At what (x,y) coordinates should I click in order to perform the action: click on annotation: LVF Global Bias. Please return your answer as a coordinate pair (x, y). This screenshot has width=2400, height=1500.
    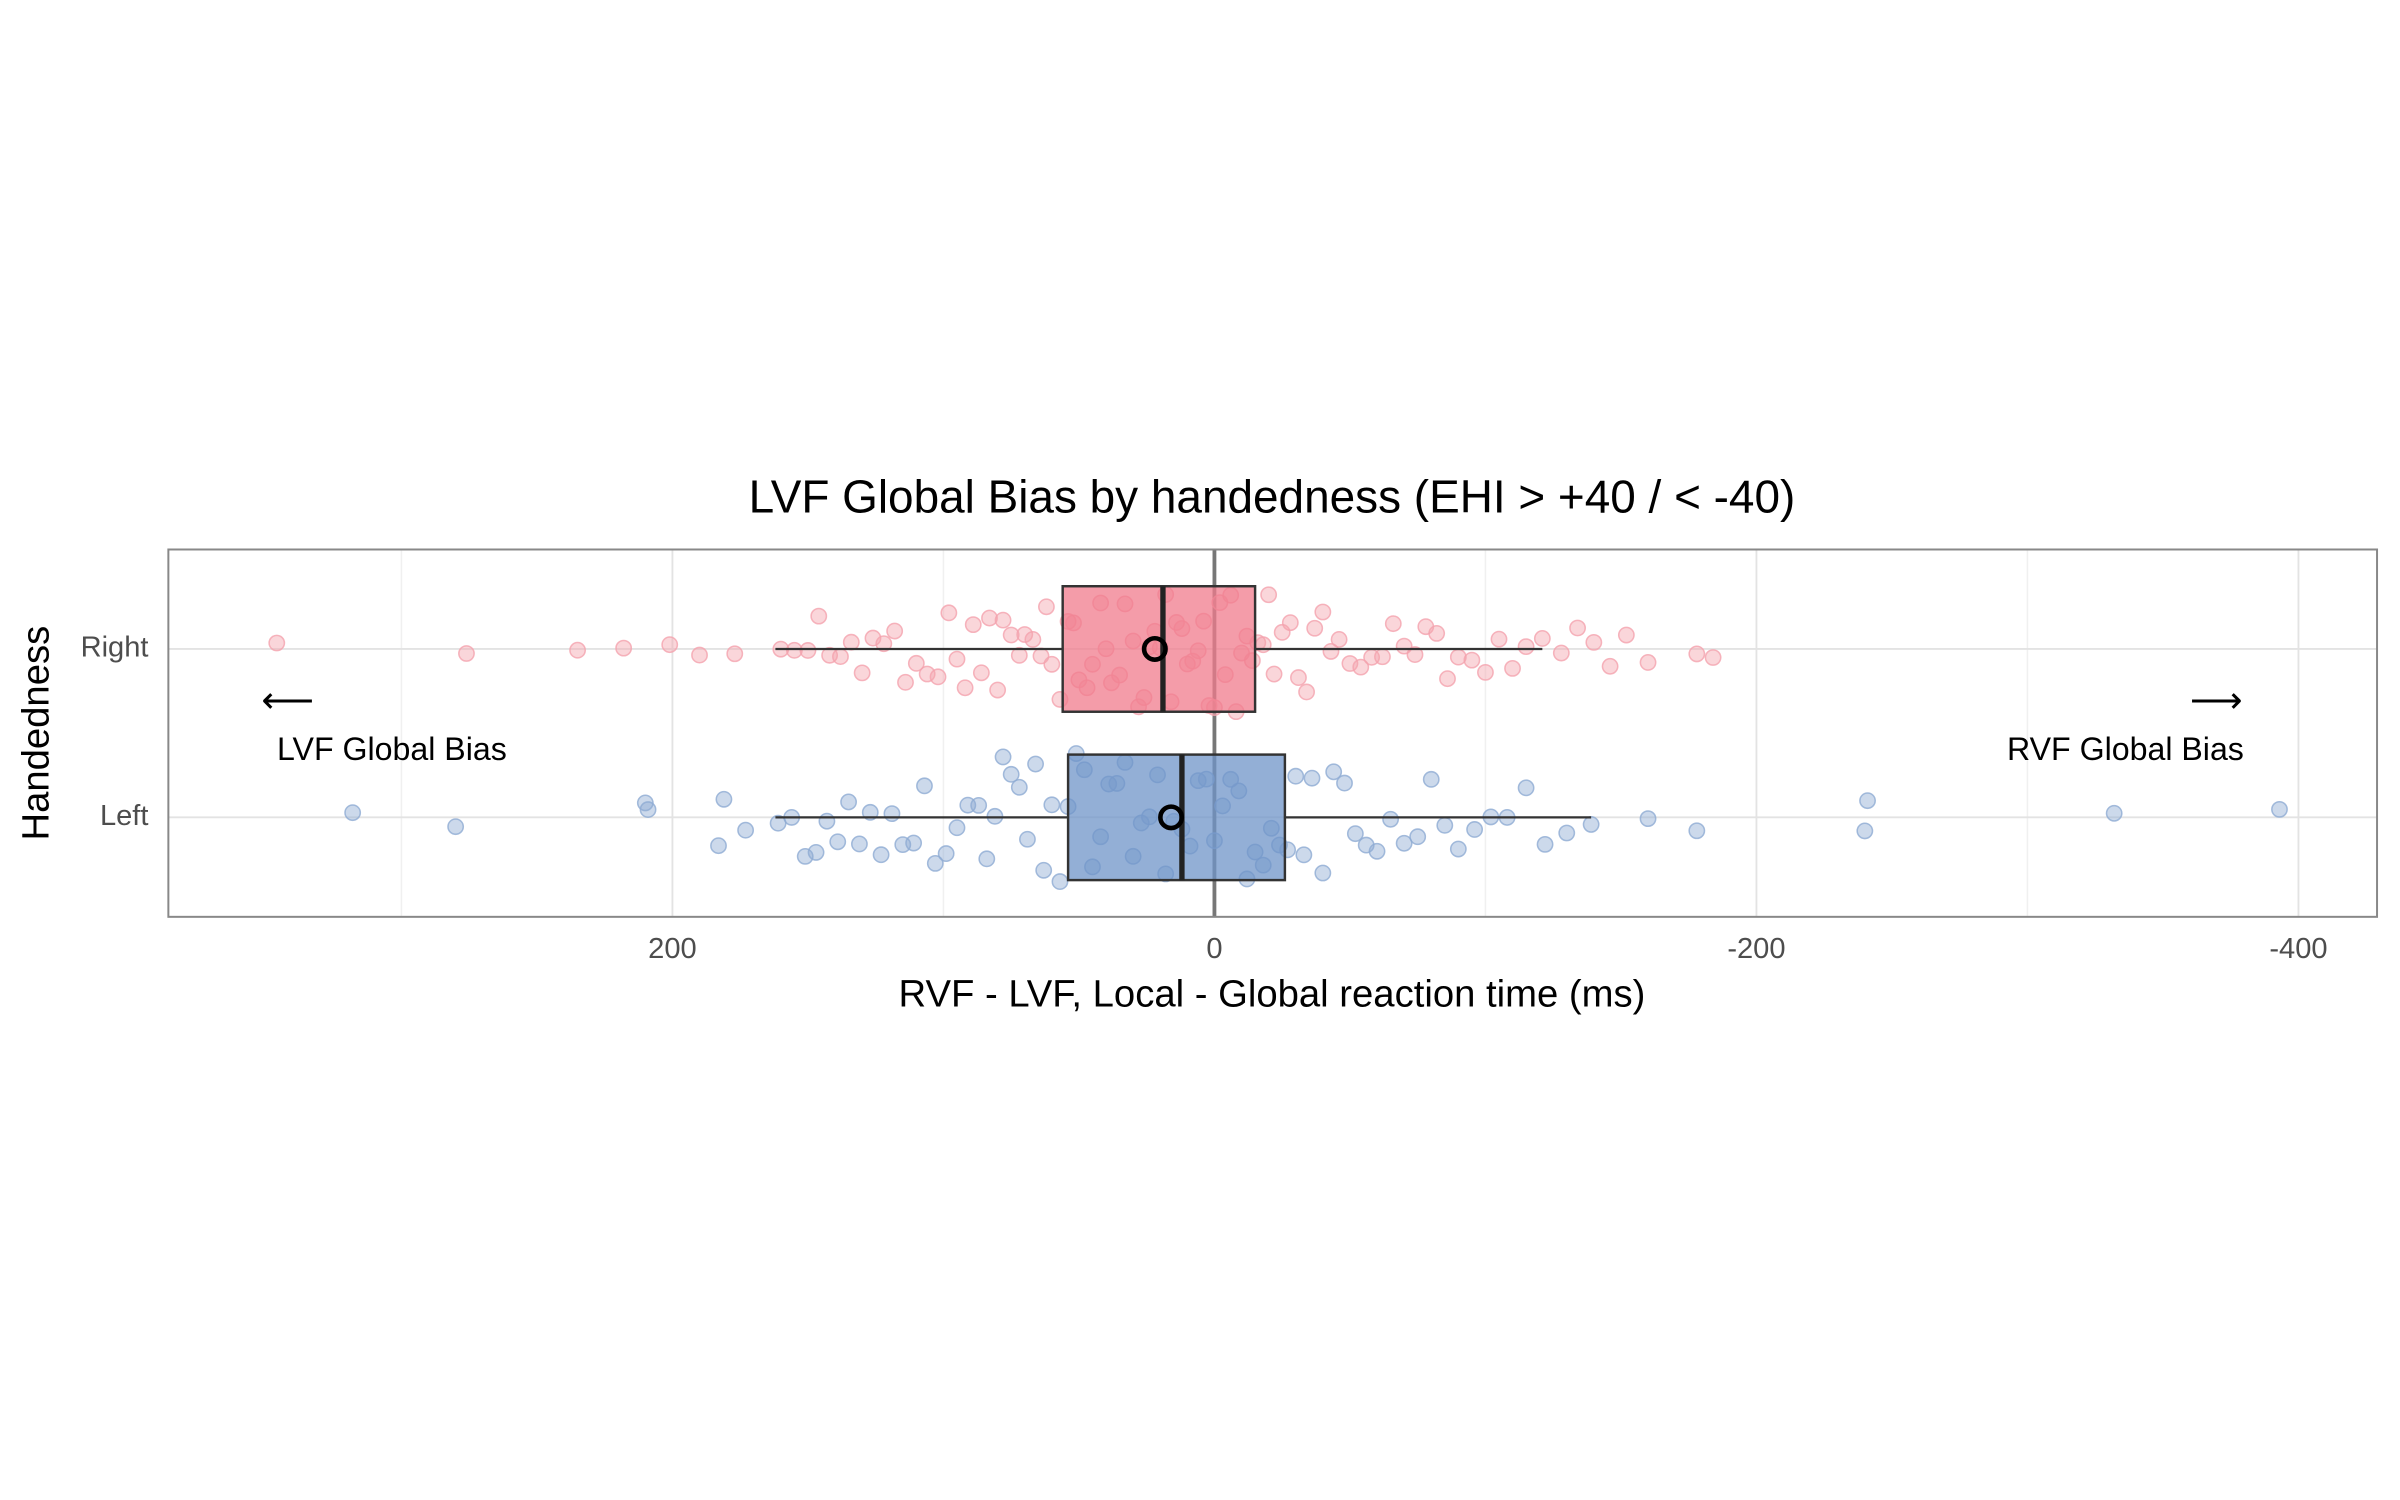
    Looking at the image, I should click on (392, 749).